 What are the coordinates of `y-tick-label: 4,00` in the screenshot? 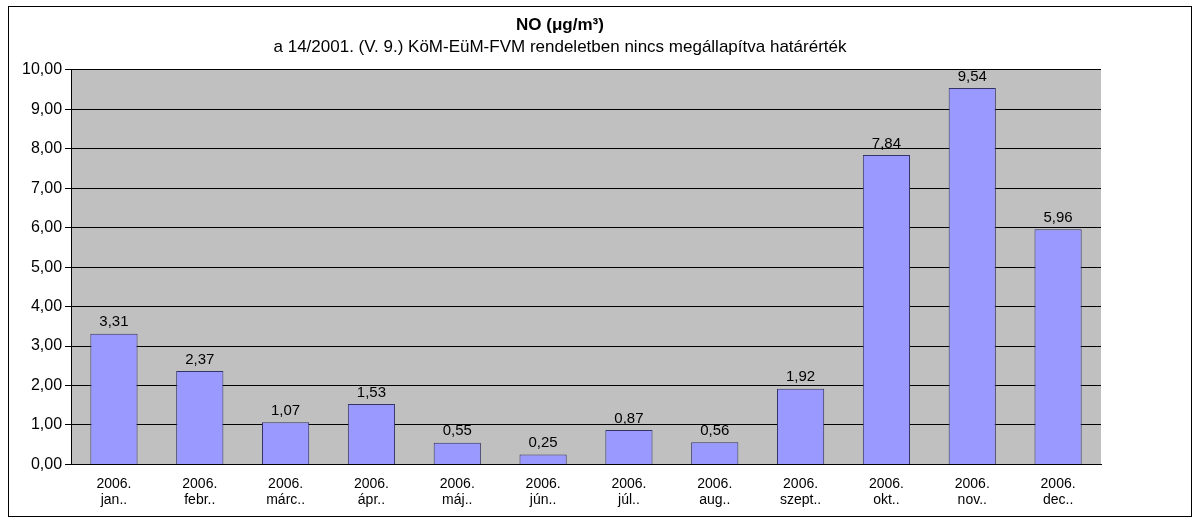 It's located at (46, 305).